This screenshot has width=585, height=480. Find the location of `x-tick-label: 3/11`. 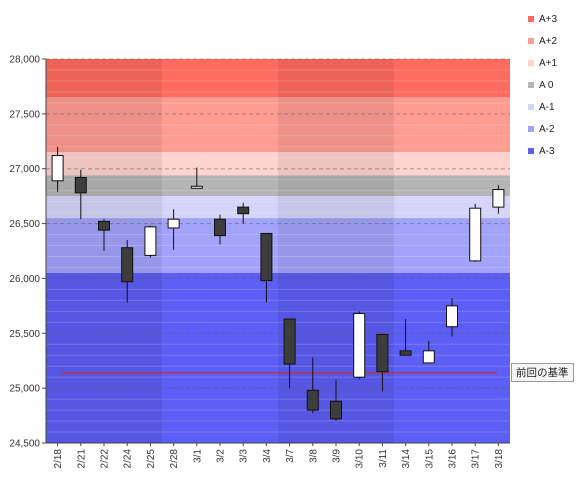

x-tick-label: 3/11 is located at coordinates (383, 458).